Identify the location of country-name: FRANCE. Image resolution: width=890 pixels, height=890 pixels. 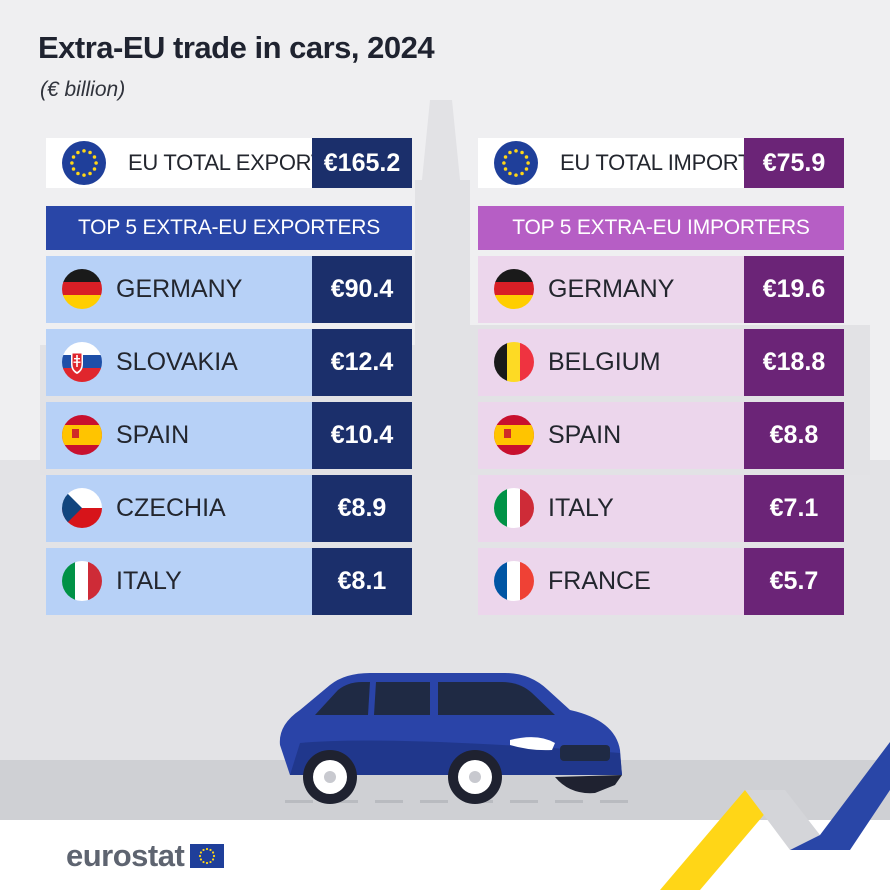
(599, 581).